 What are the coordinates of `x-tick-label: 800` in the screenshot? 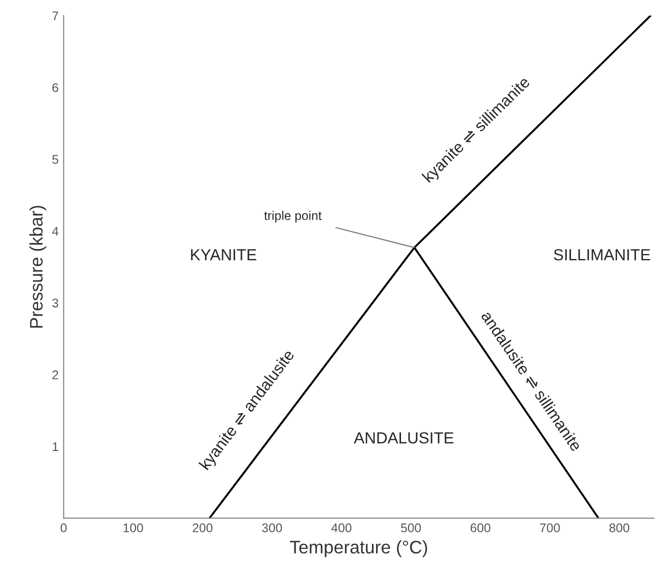 It's located at (619, 527).